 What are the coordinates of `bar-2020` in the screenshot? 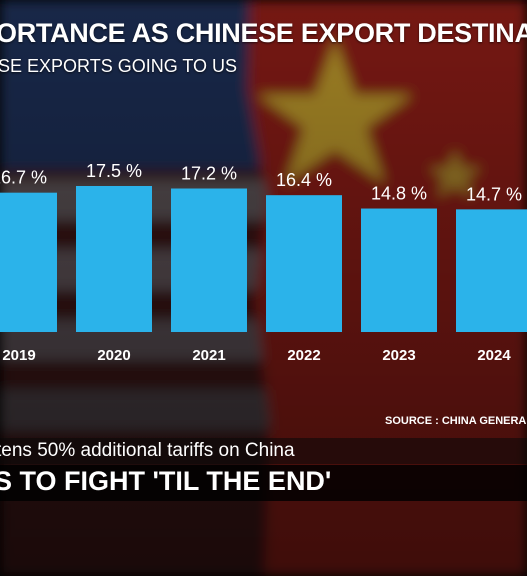 It's located at (114, 259).